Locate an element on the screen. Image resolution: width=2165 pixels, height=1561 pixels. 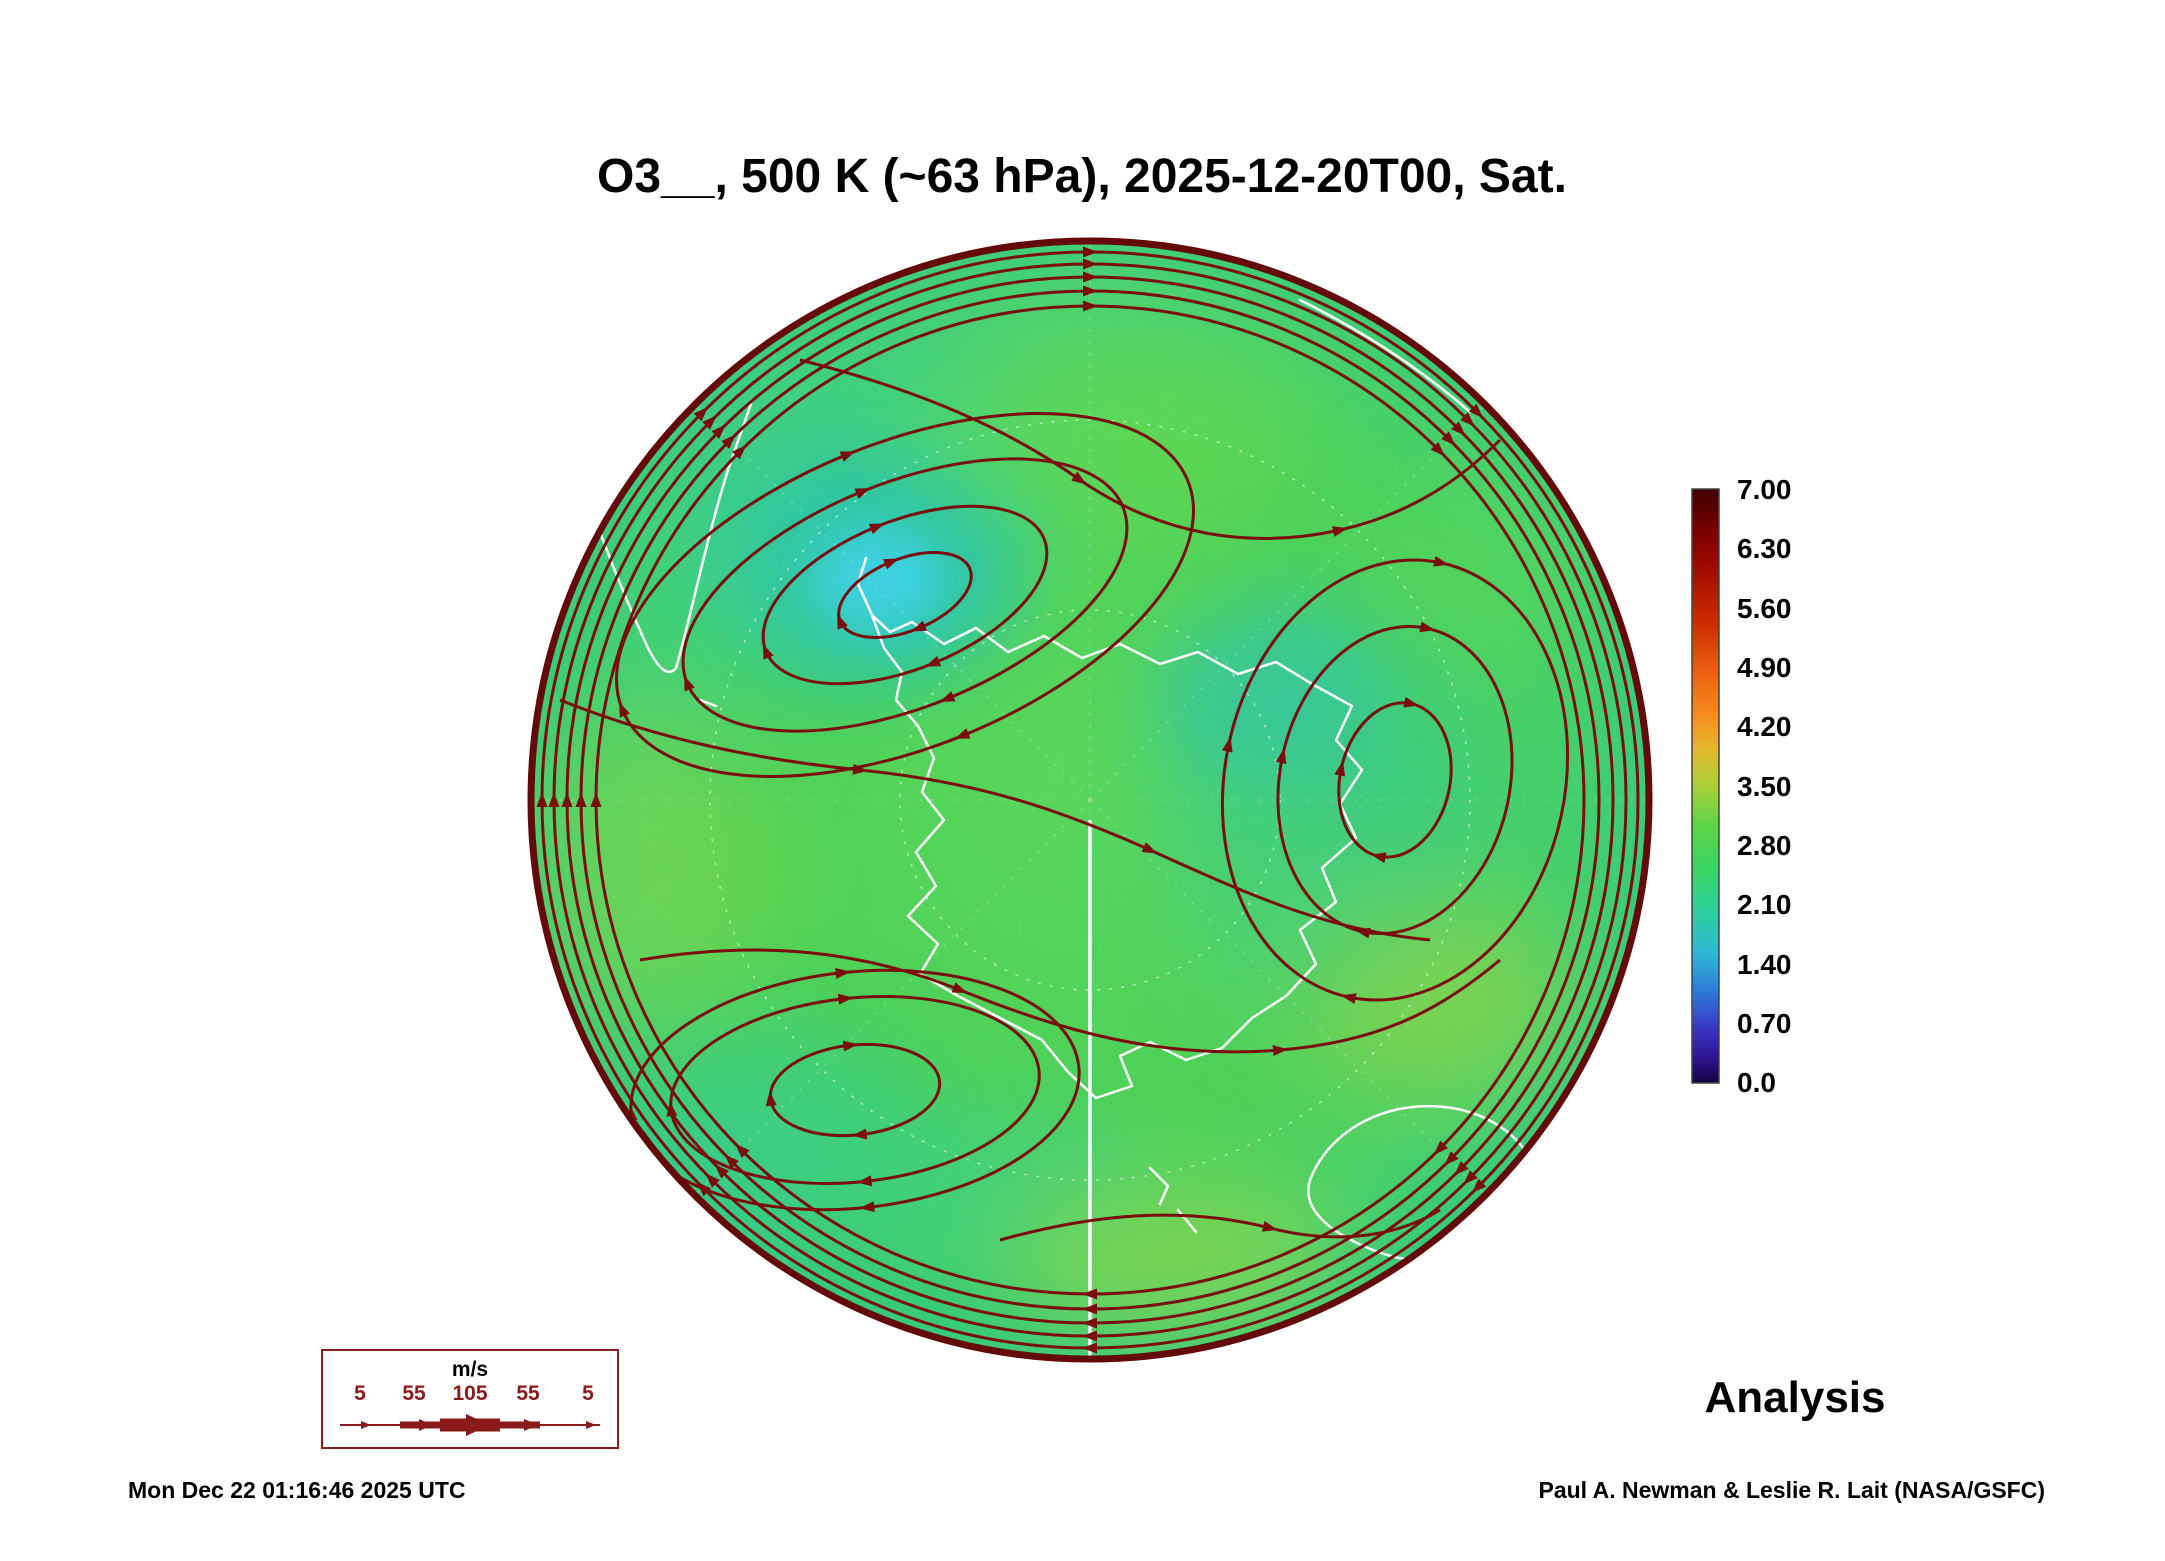
vortex-core-loops is located at coordinates (905, 595).